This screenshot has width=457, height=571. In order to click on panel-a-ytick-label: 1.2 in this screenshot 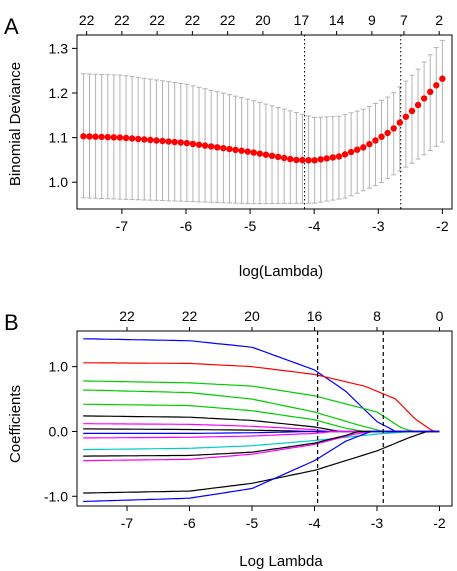, I will do `click(59, 93)`.